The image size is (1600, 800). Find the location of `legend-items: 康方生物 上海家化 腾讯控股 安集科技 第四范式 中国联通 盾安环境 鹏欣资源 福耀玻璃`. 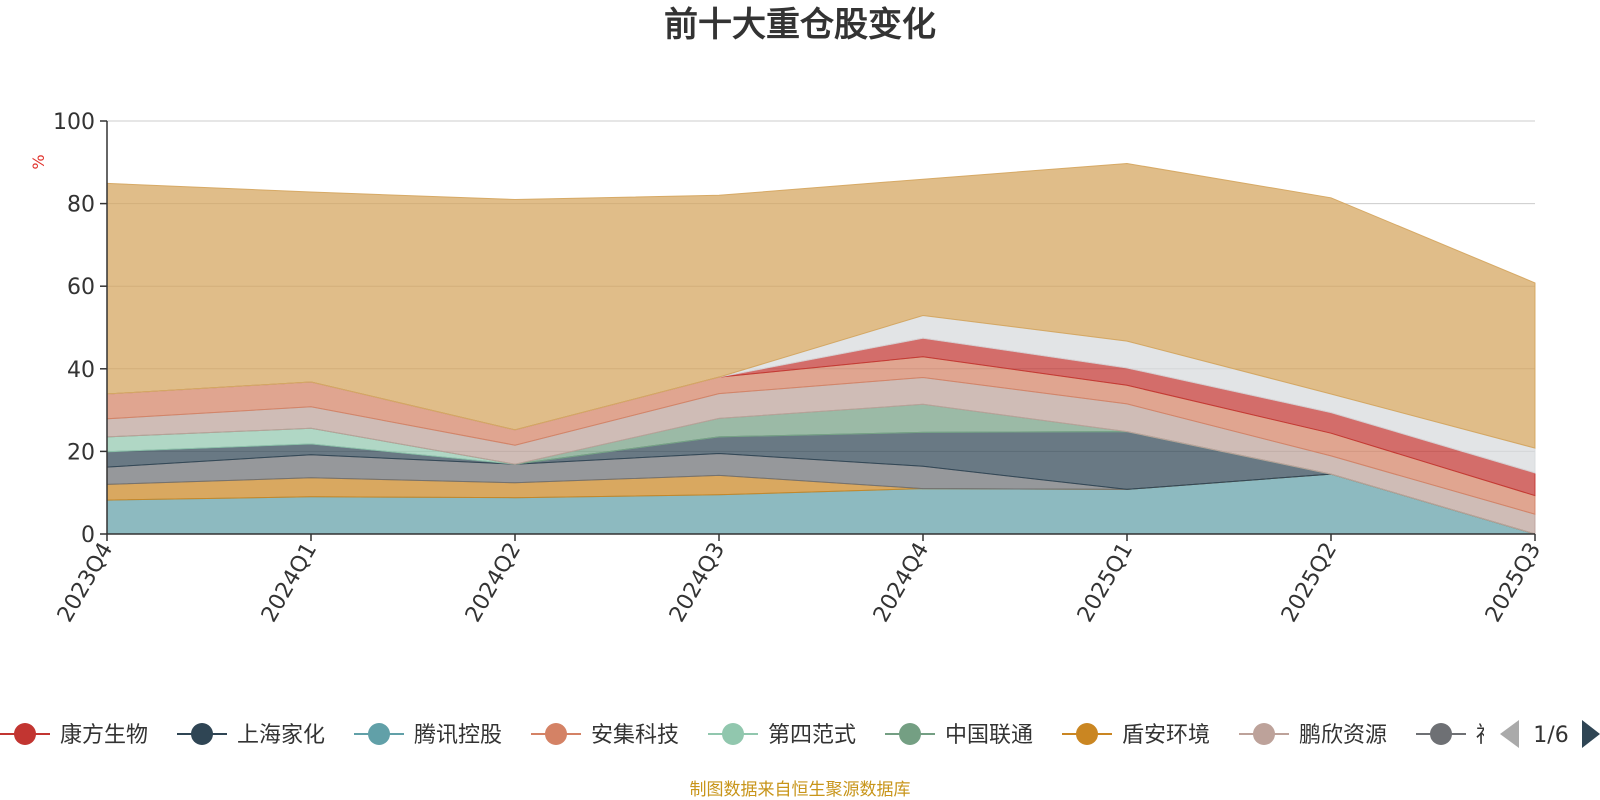

legend-items: 康方生物 上海家化 腾讯控股 安集科技 第四范式 中国联通 盾安环境 鹏欣资源 福耀玻璃 is located at coordinates (782, 735).